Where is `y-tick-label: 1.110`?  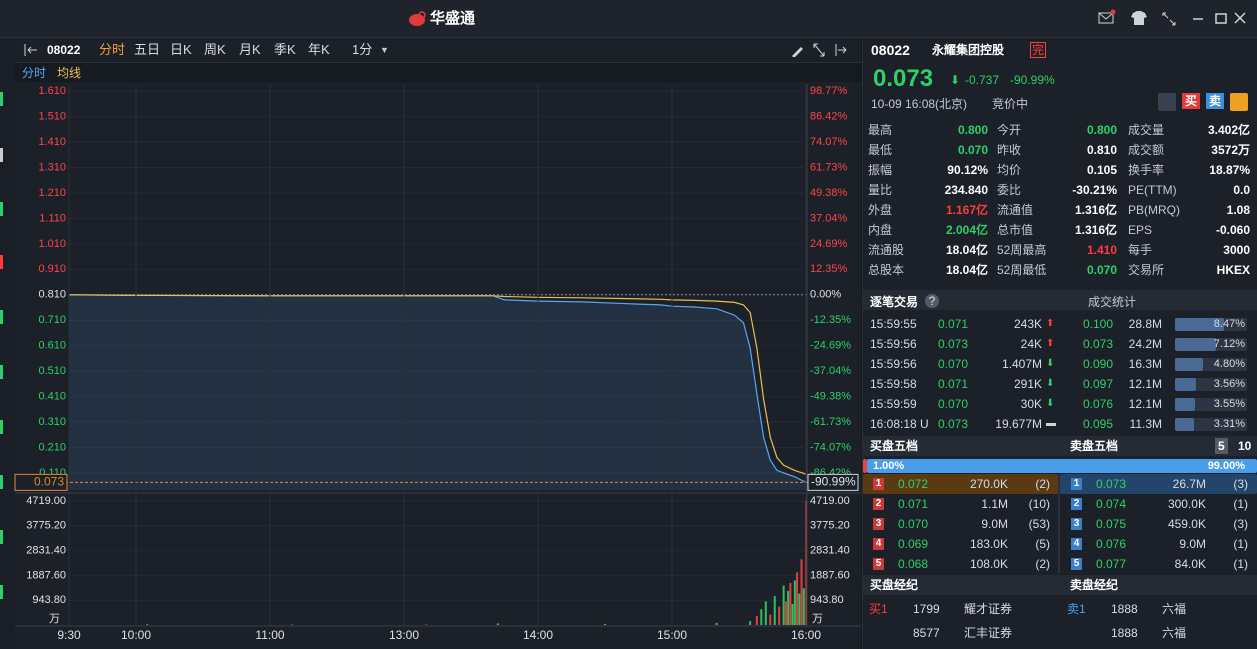
y-tick-label: 1.110 is located at coordinates (52, 218).